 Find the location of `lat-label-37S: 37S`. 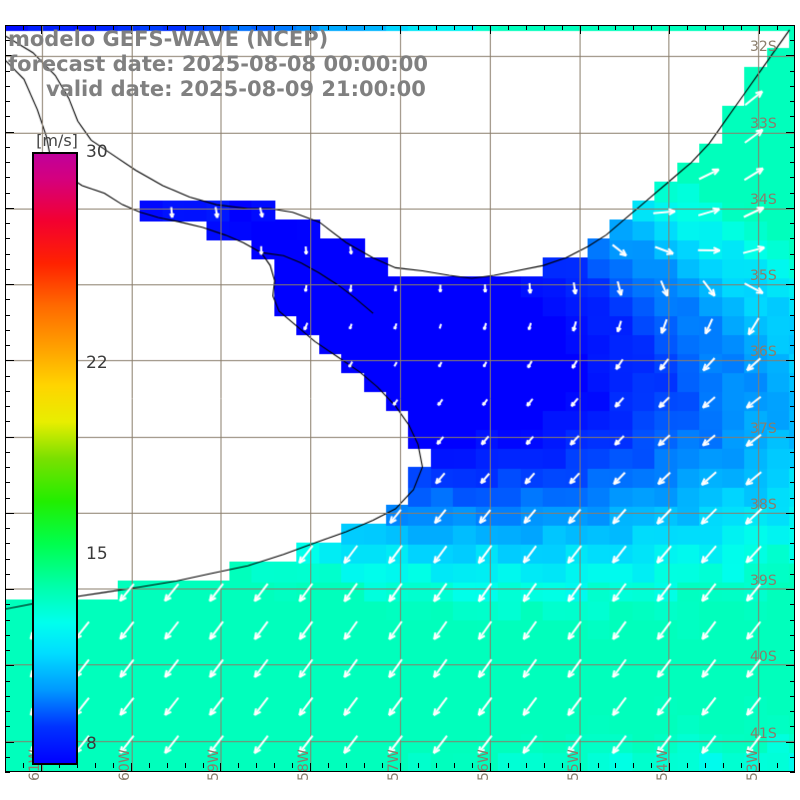

lat-label-37S: 37S is located at coordinates (763, 428).